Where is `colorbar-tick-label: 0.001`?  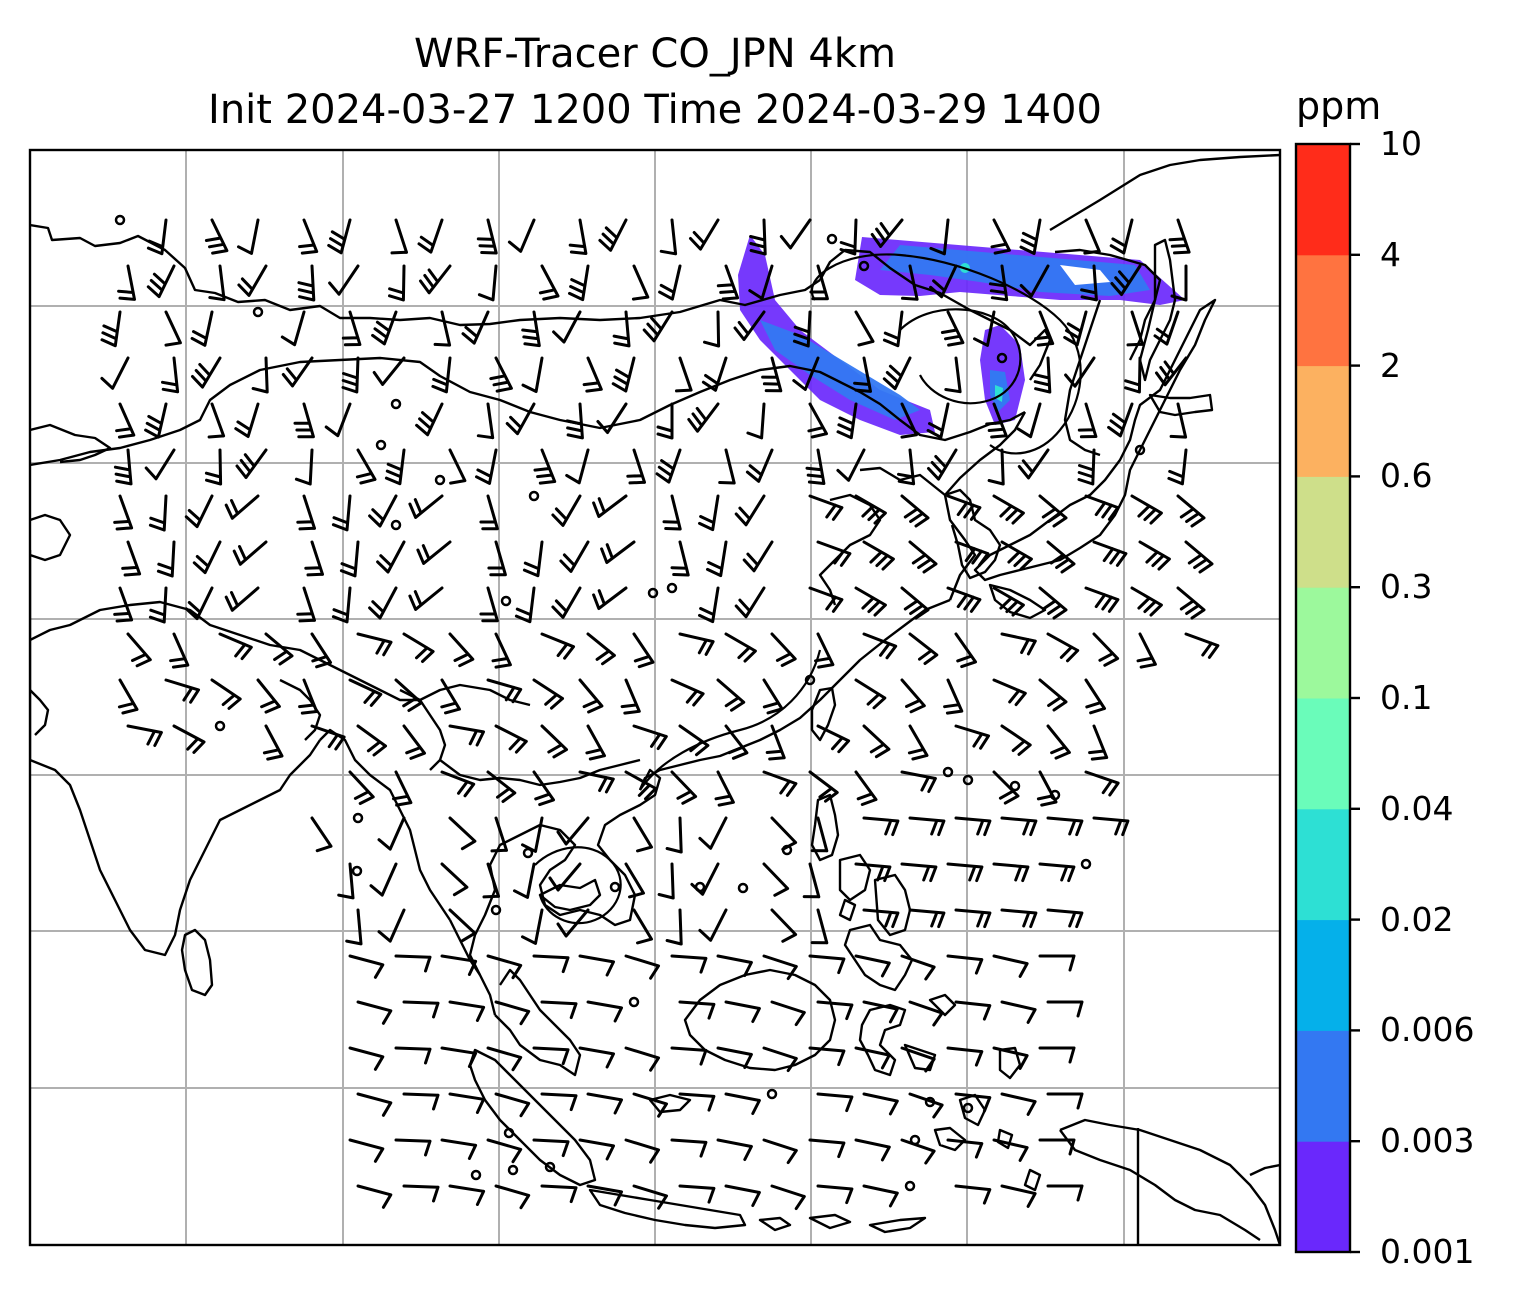 colorbar-tick-label: 0.001 is located at coordinates (1427, 1251).